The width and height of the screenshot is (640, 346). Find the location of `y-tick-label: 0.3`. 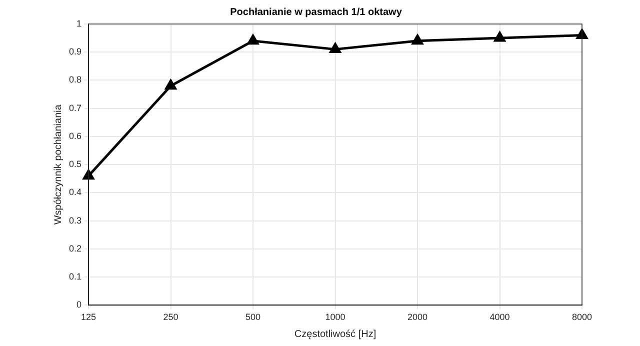

y-tick-label: 0.3 is located at coordinates (75, 220).